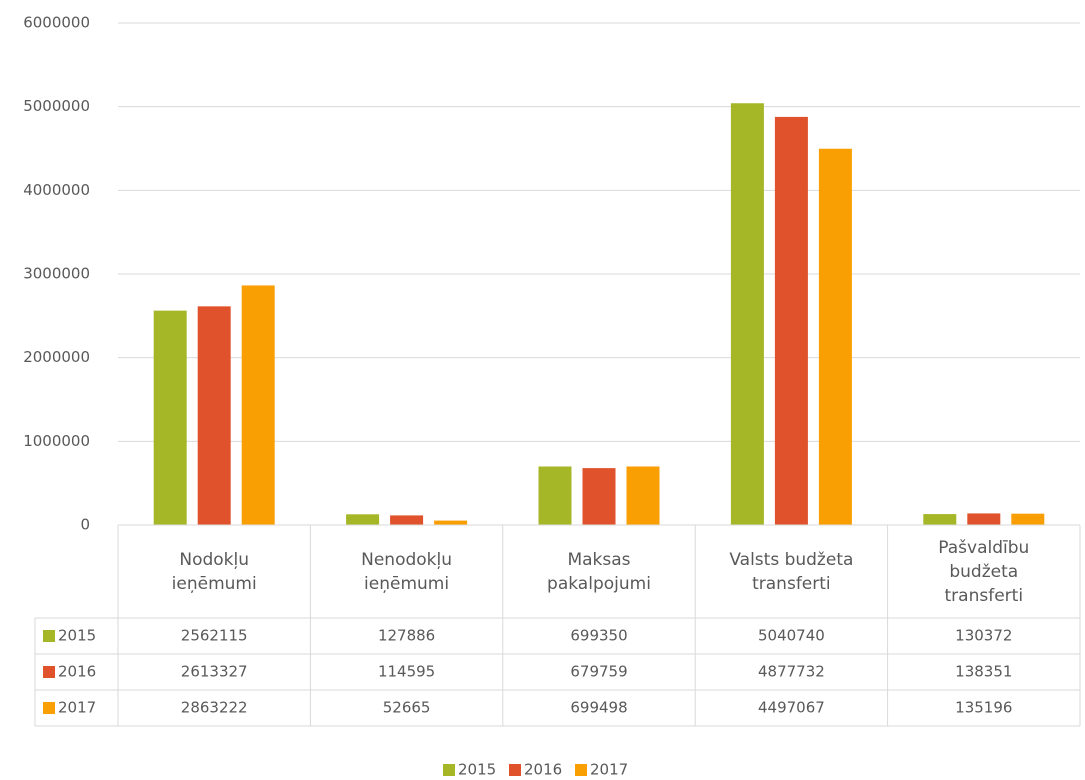  What do you see at coordinates (598, 636) in the screenshot?
I see `table-value: 699350` at bounding box center [598, 636].